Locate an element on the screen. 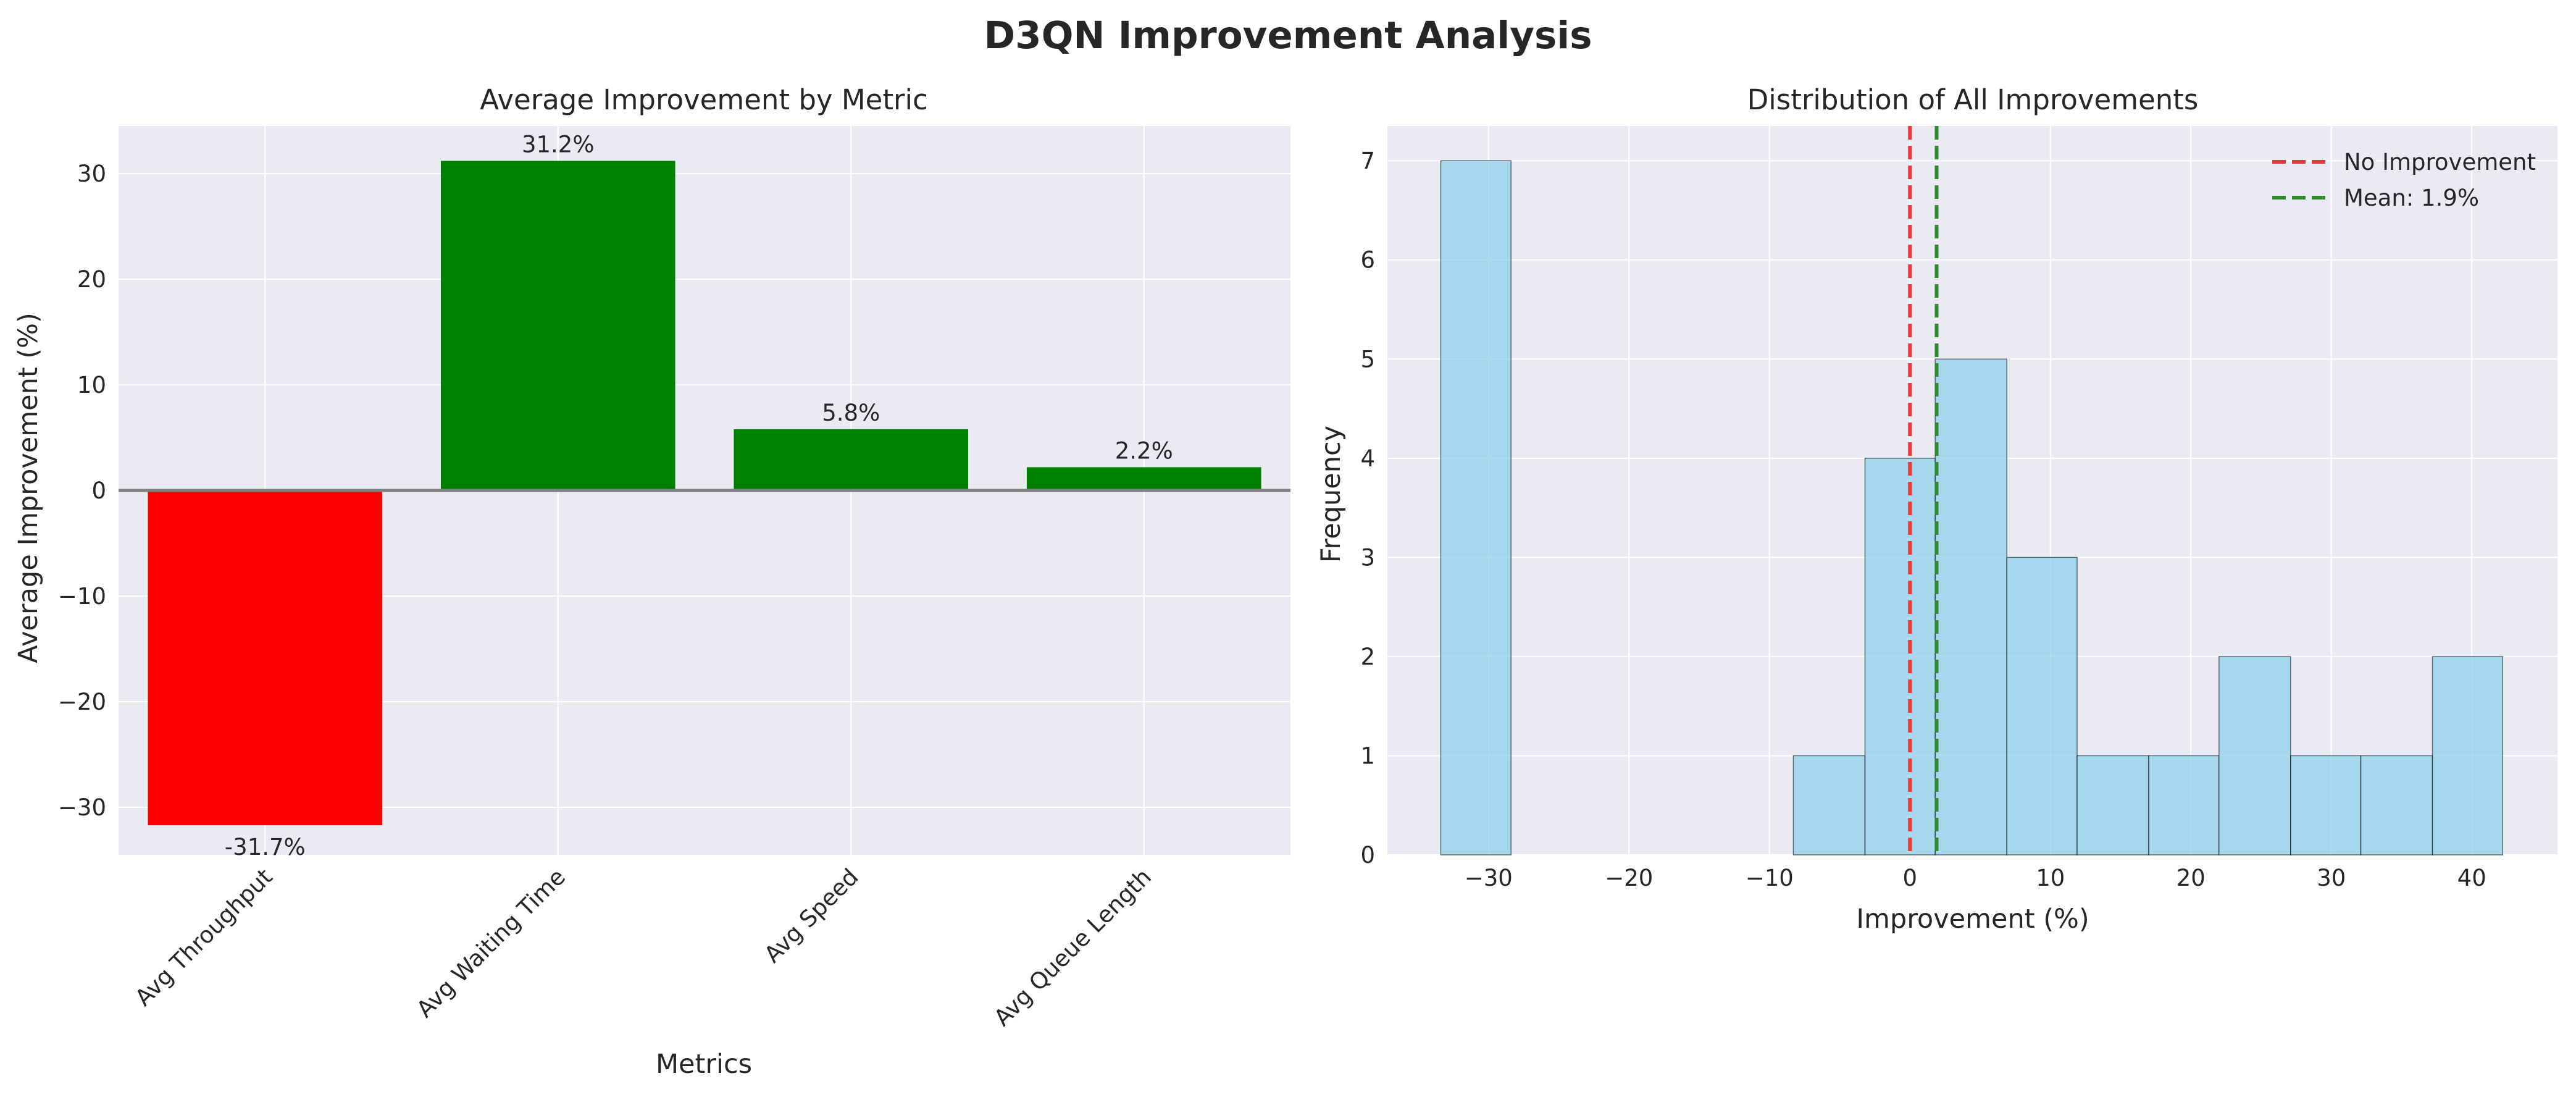 This screenshot has width=2576, height=1097. histogram-y-ticks: 0 1 2 3 4 5 6 7 is located at coordinates (1368, 508).